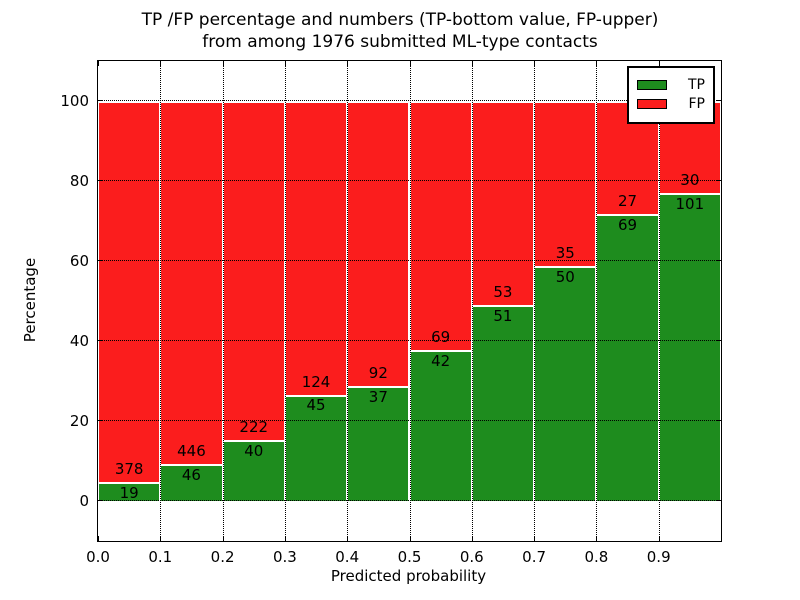  What do you see at coordinates (690, 179) in the screenshot?
I see `bar-label-fp: 30` at bounding box center [690, 179].